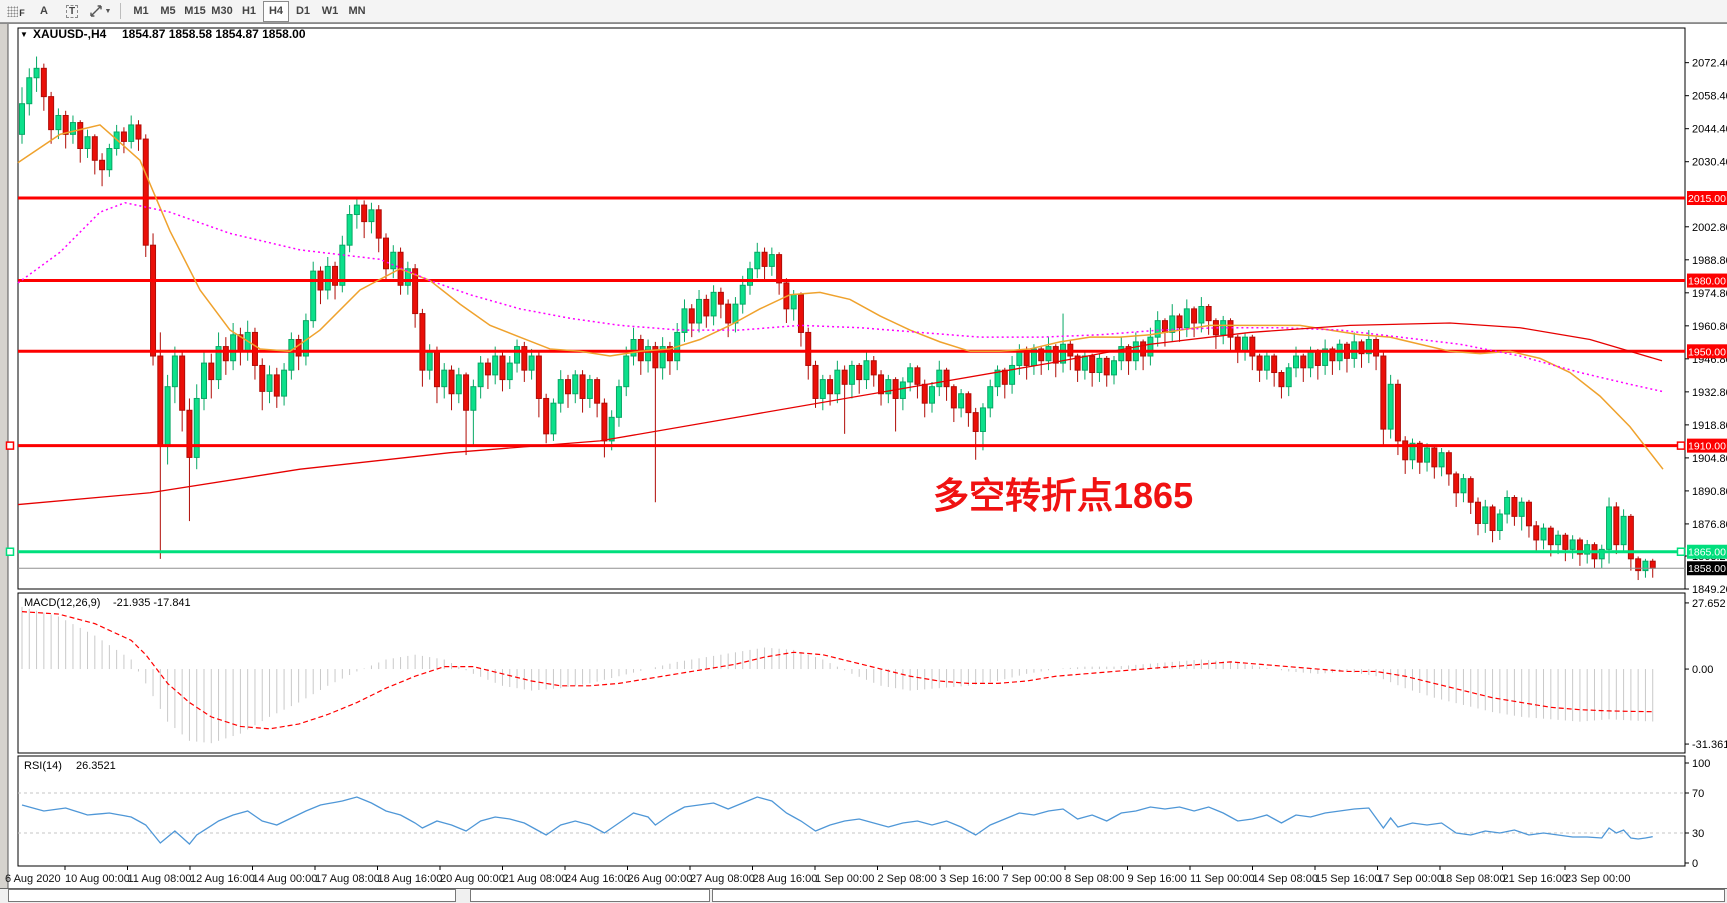 The image size is (1727, 903). What do you see at coordinates (1063, 495) in the screenshot?
I see `chart-annotation-text: 多空转折点1865` at bounding box center [1063, 495].